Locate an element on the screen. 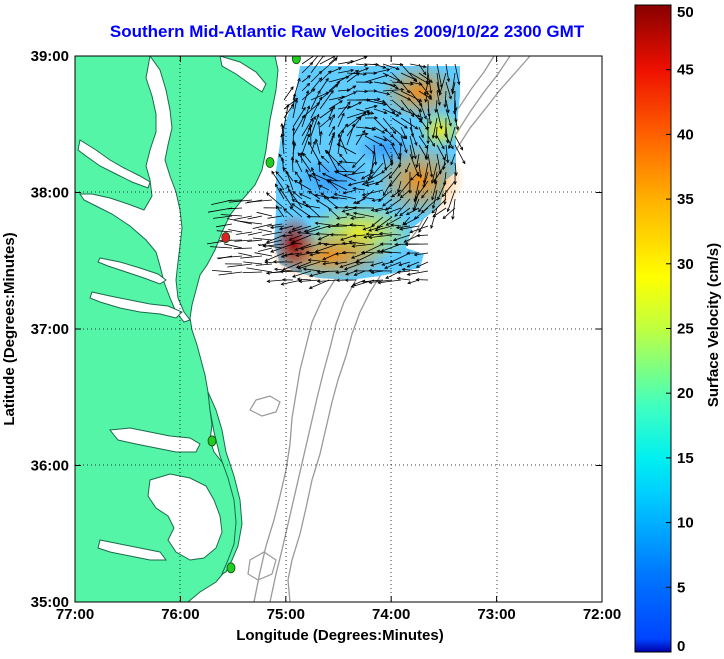 The image size is (724, 659). river-york is located at coordinates (132, 271).